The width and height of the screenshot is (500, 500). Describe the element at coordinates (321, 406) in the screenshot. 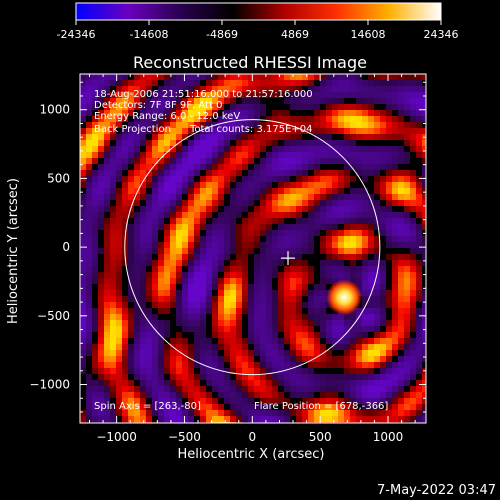

I see `flare-position-label: Flare Position = [678,-366]` at that location.